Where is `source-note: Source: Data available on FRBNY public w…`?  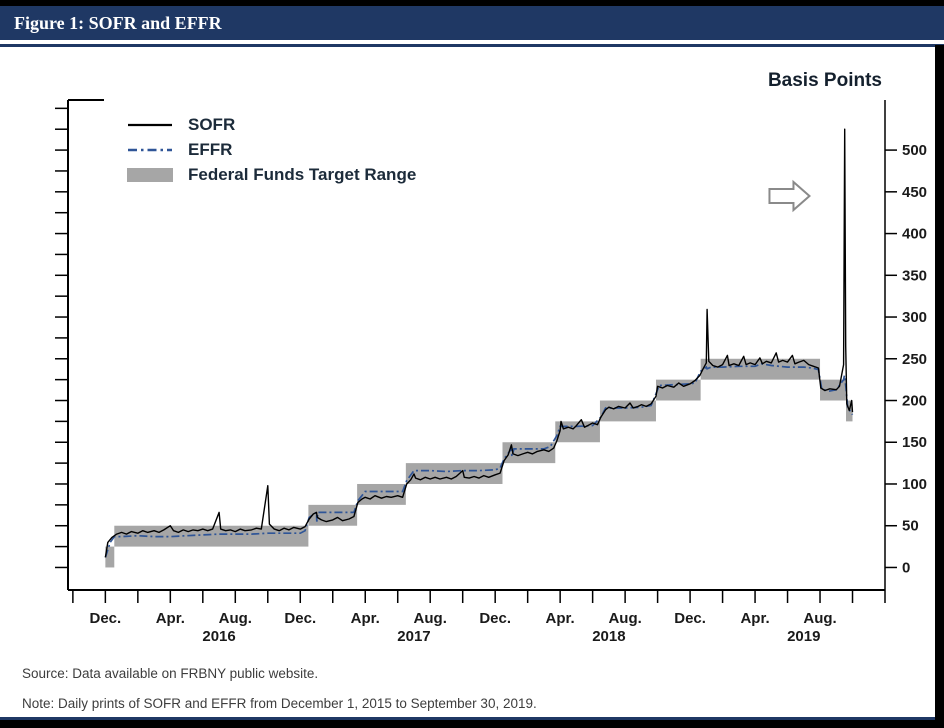
source-note: Source: Data available on FRBNY public w… is located at coordinates (170, 673).